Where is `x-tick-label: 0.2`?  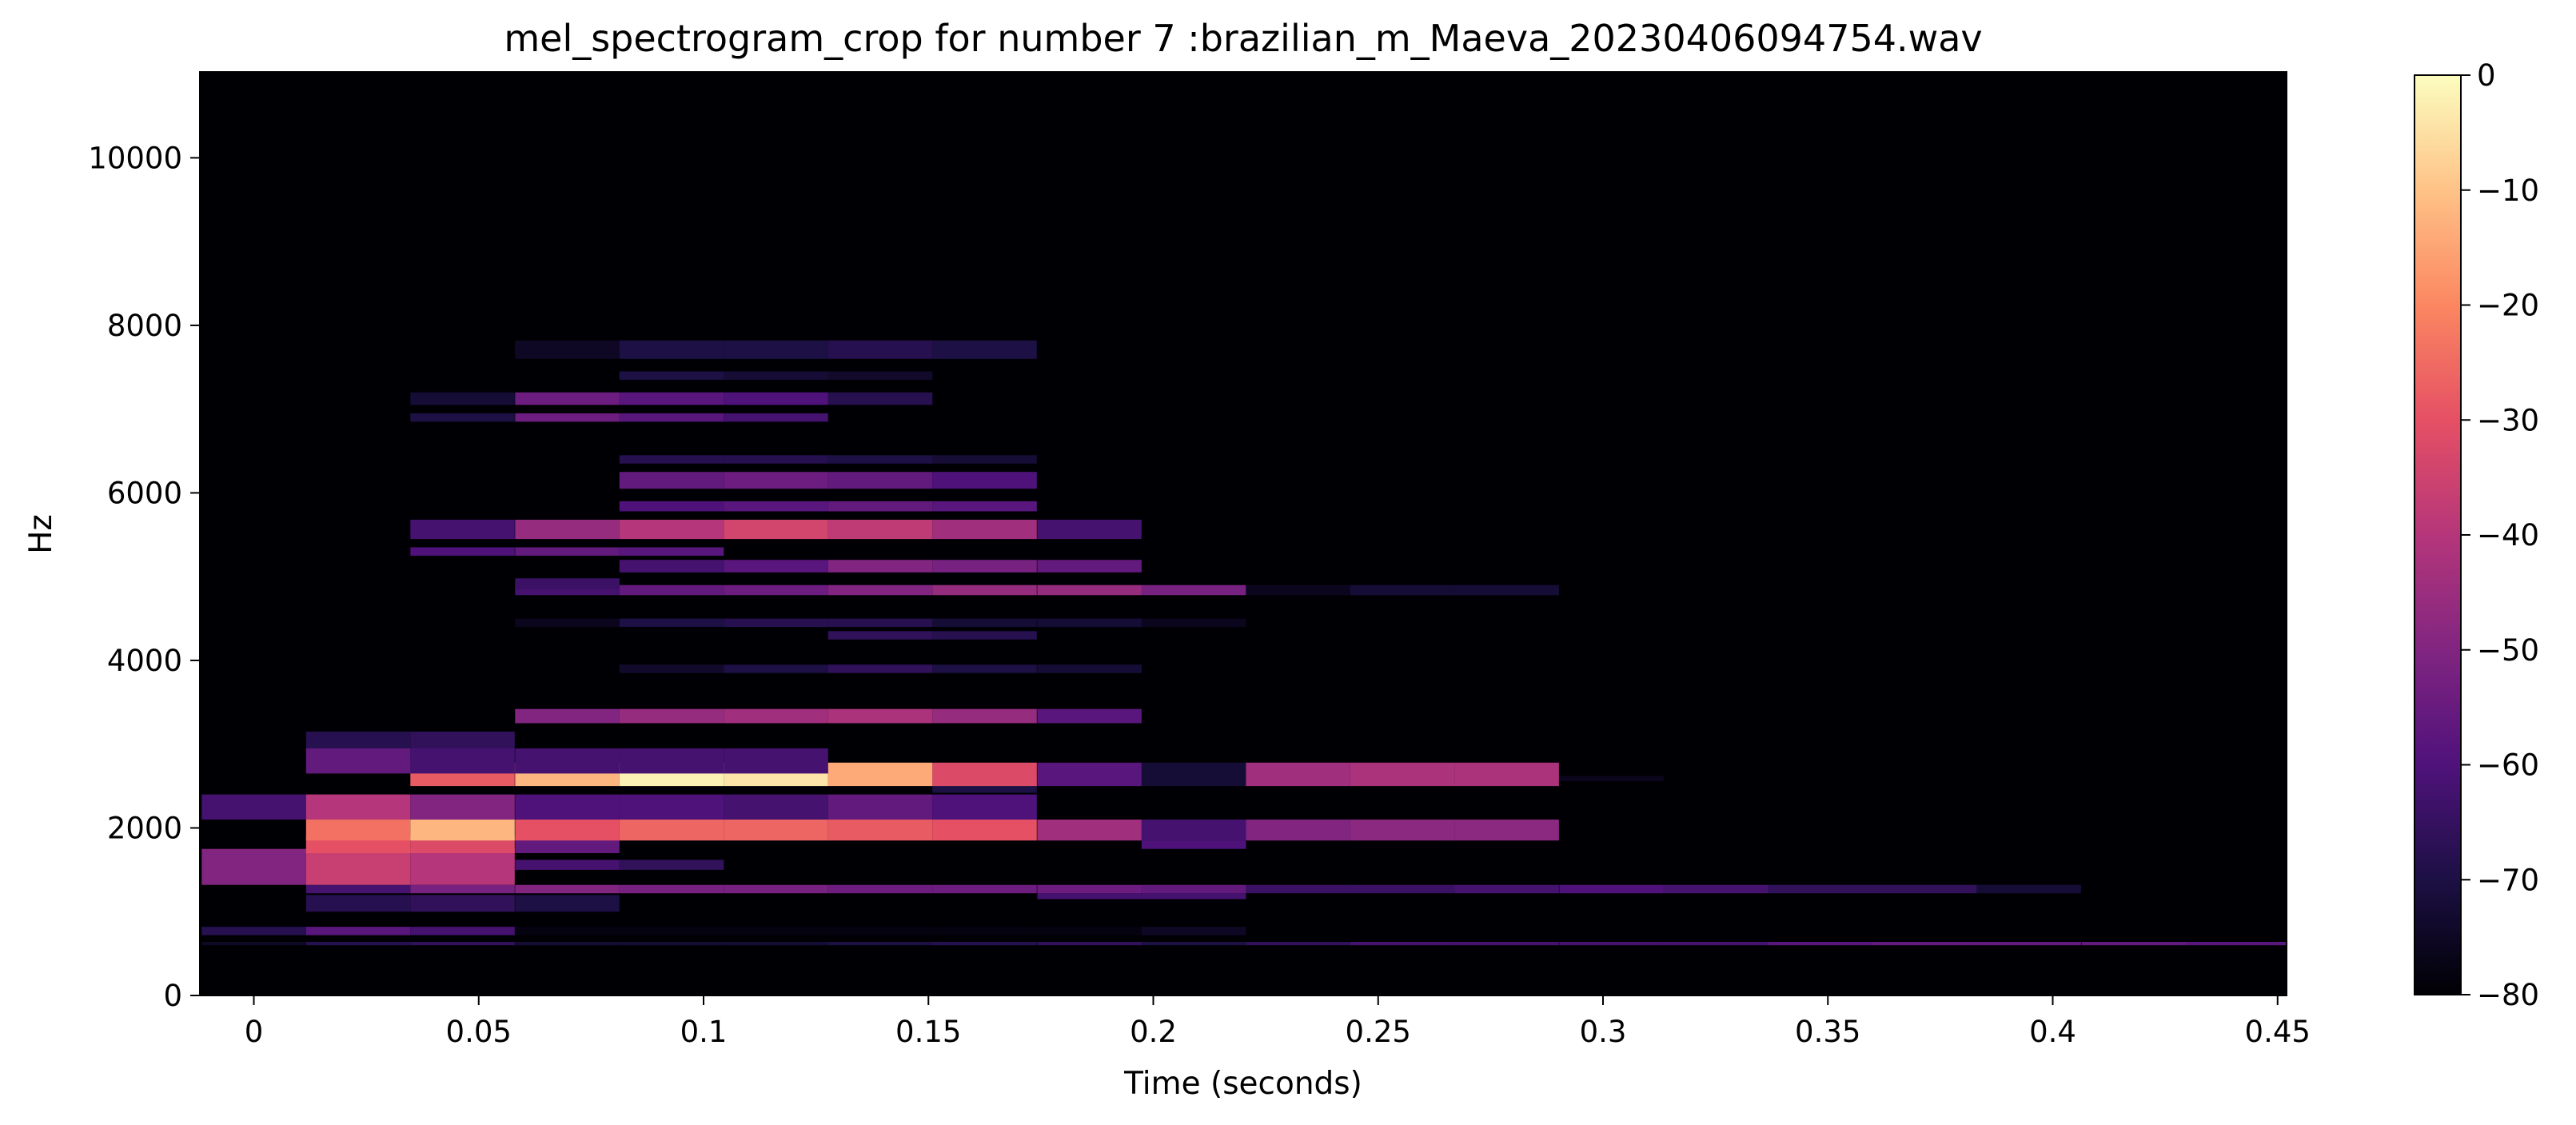 x-tick-label: 0.2 is located at coordinates (1153, 1032).